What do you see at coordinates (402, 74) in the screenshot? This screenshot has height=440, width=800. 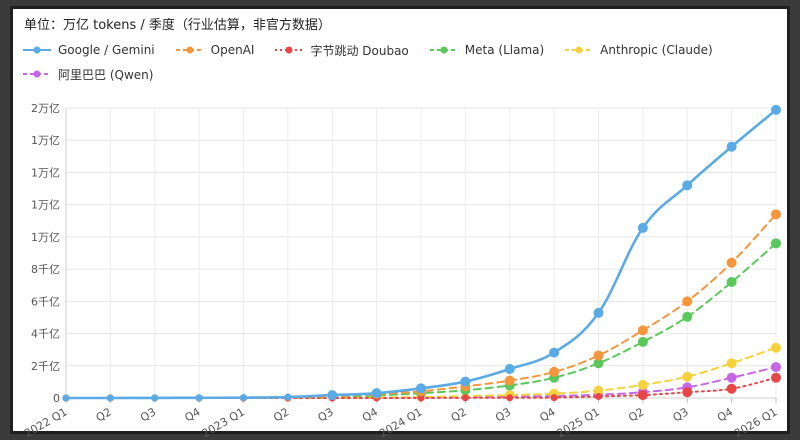 I see `legend-row: 阿里巴巴 (Qwen)` at bounding box center [402, 74].